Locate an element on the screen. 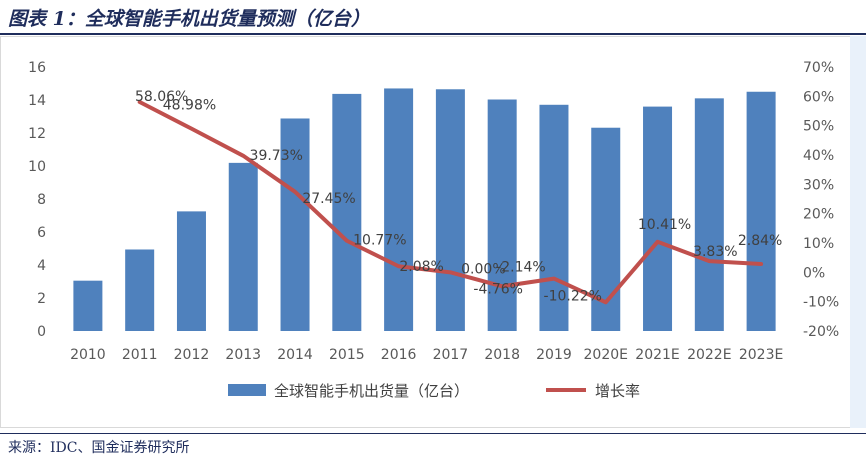 Image resolution: width=866 pixels, height=464 pixels. x-tick-label: 2015 is located at coordinates (347, 355).